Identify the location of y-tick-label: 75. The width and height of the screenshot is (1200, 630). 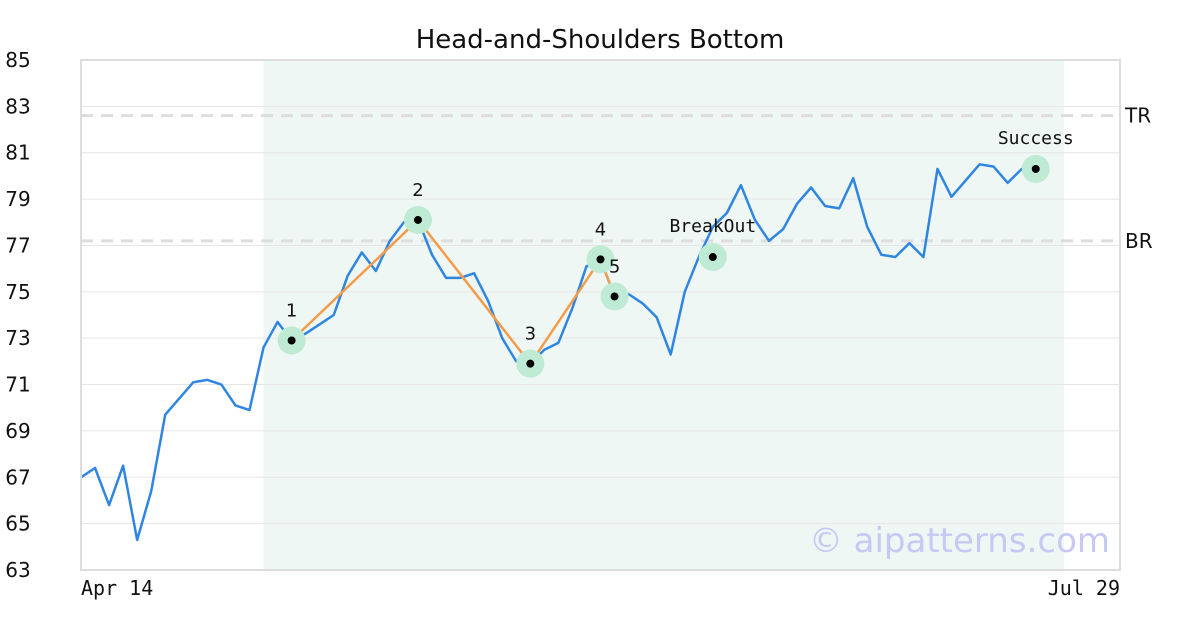
(17, 292).